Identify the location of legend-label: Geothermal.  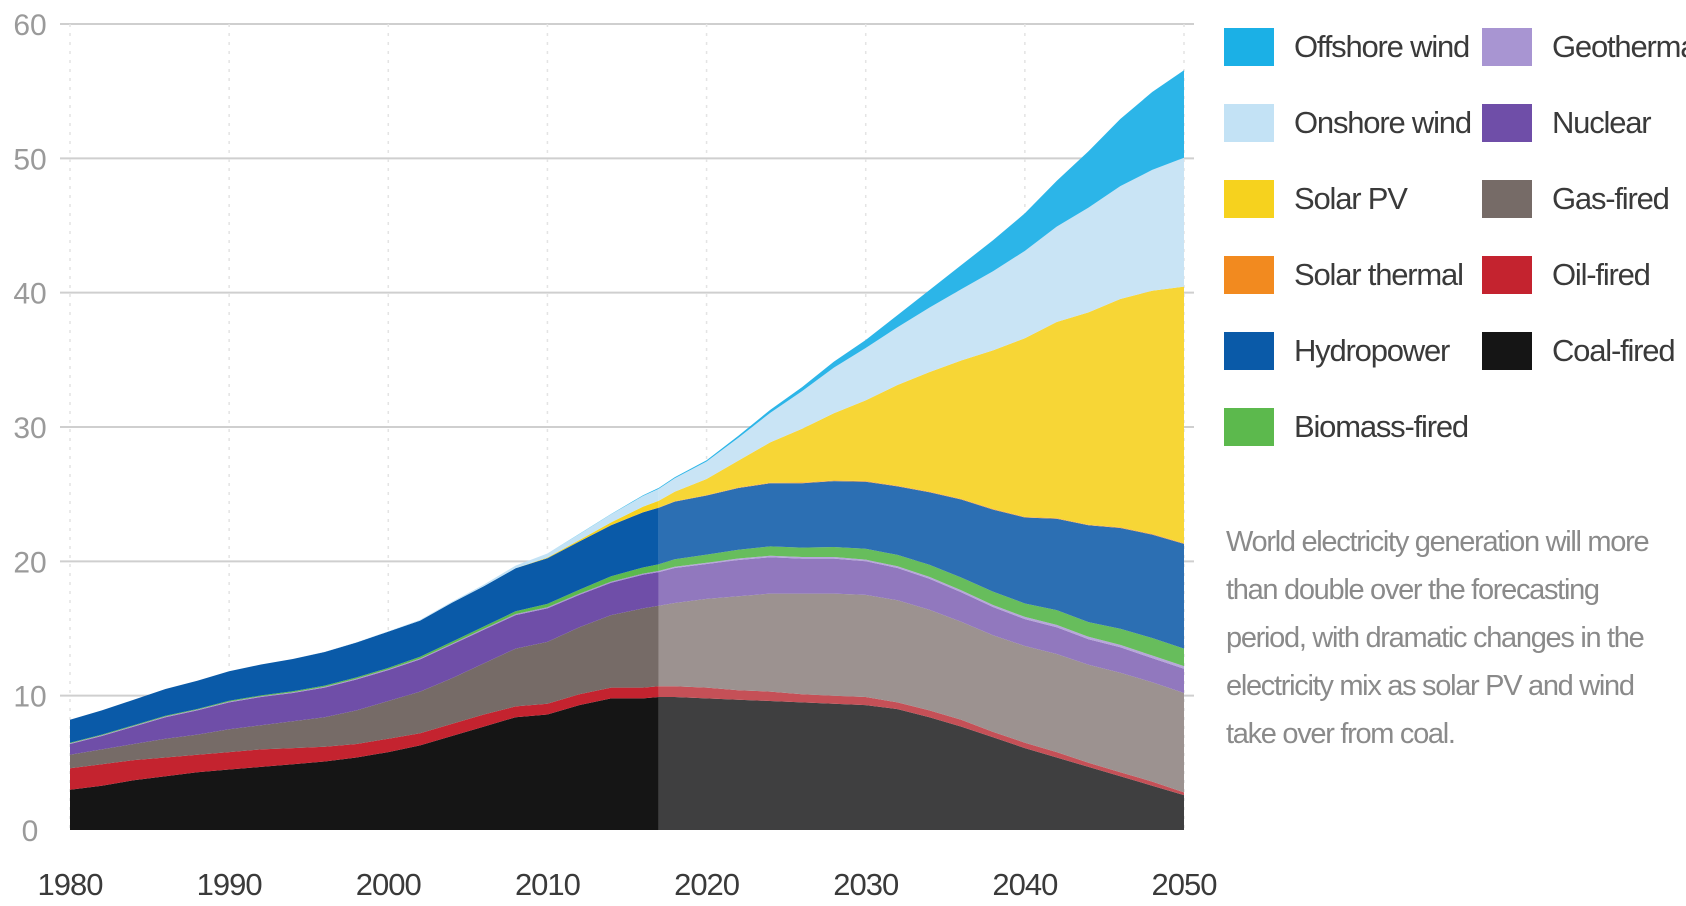
(1619, 46).